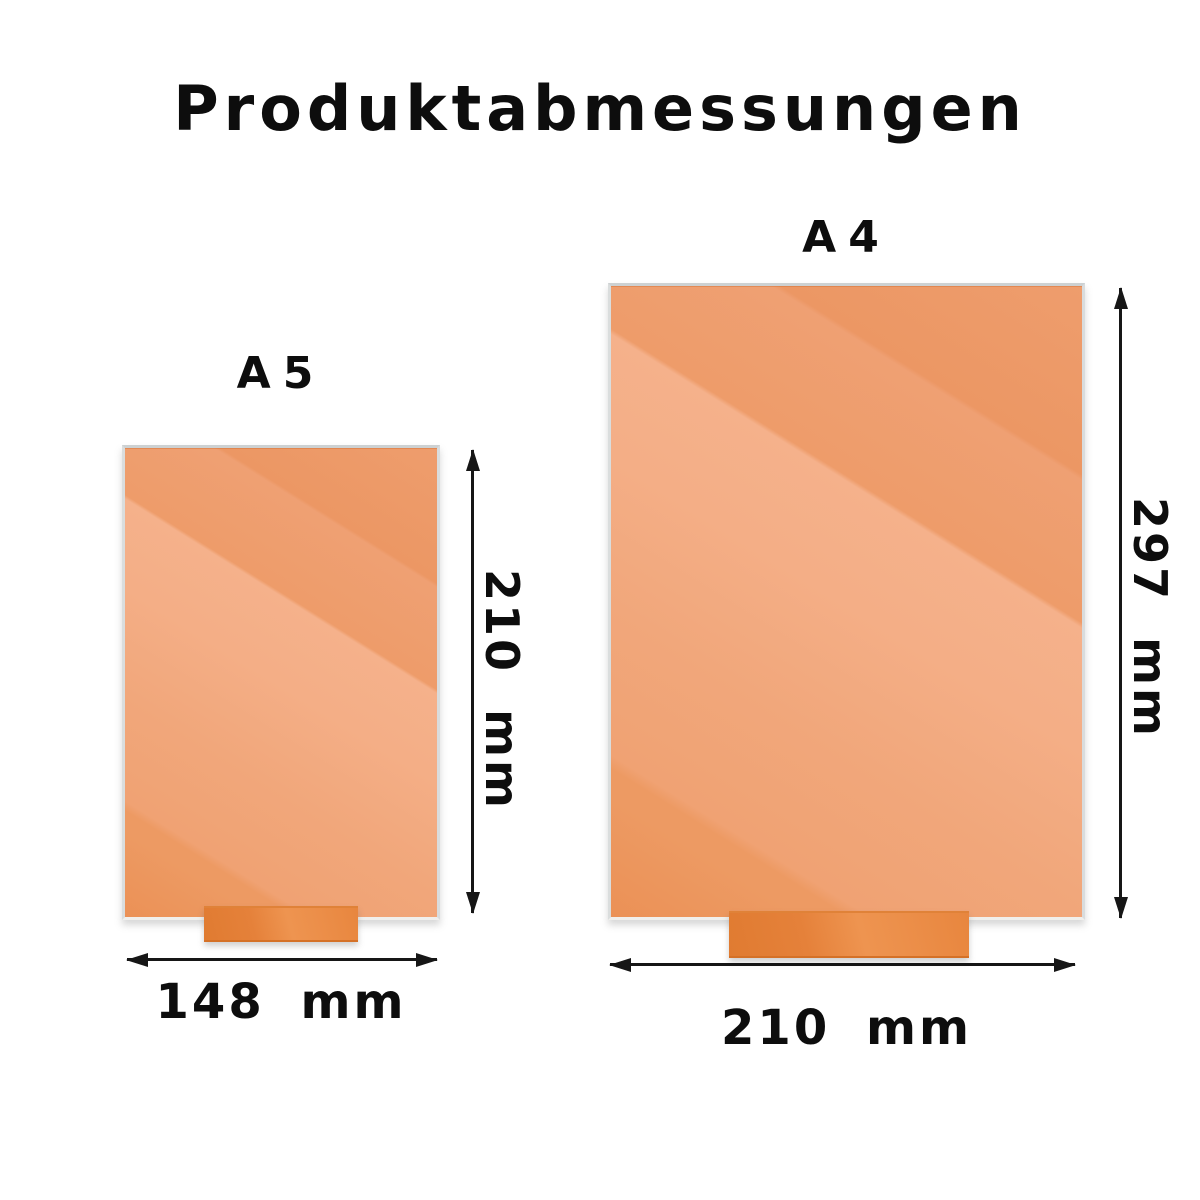 Image resolution: width=1200 pixels, height=1200 pixels. I want to click on a4-plaque-stand, so click(849, 934).